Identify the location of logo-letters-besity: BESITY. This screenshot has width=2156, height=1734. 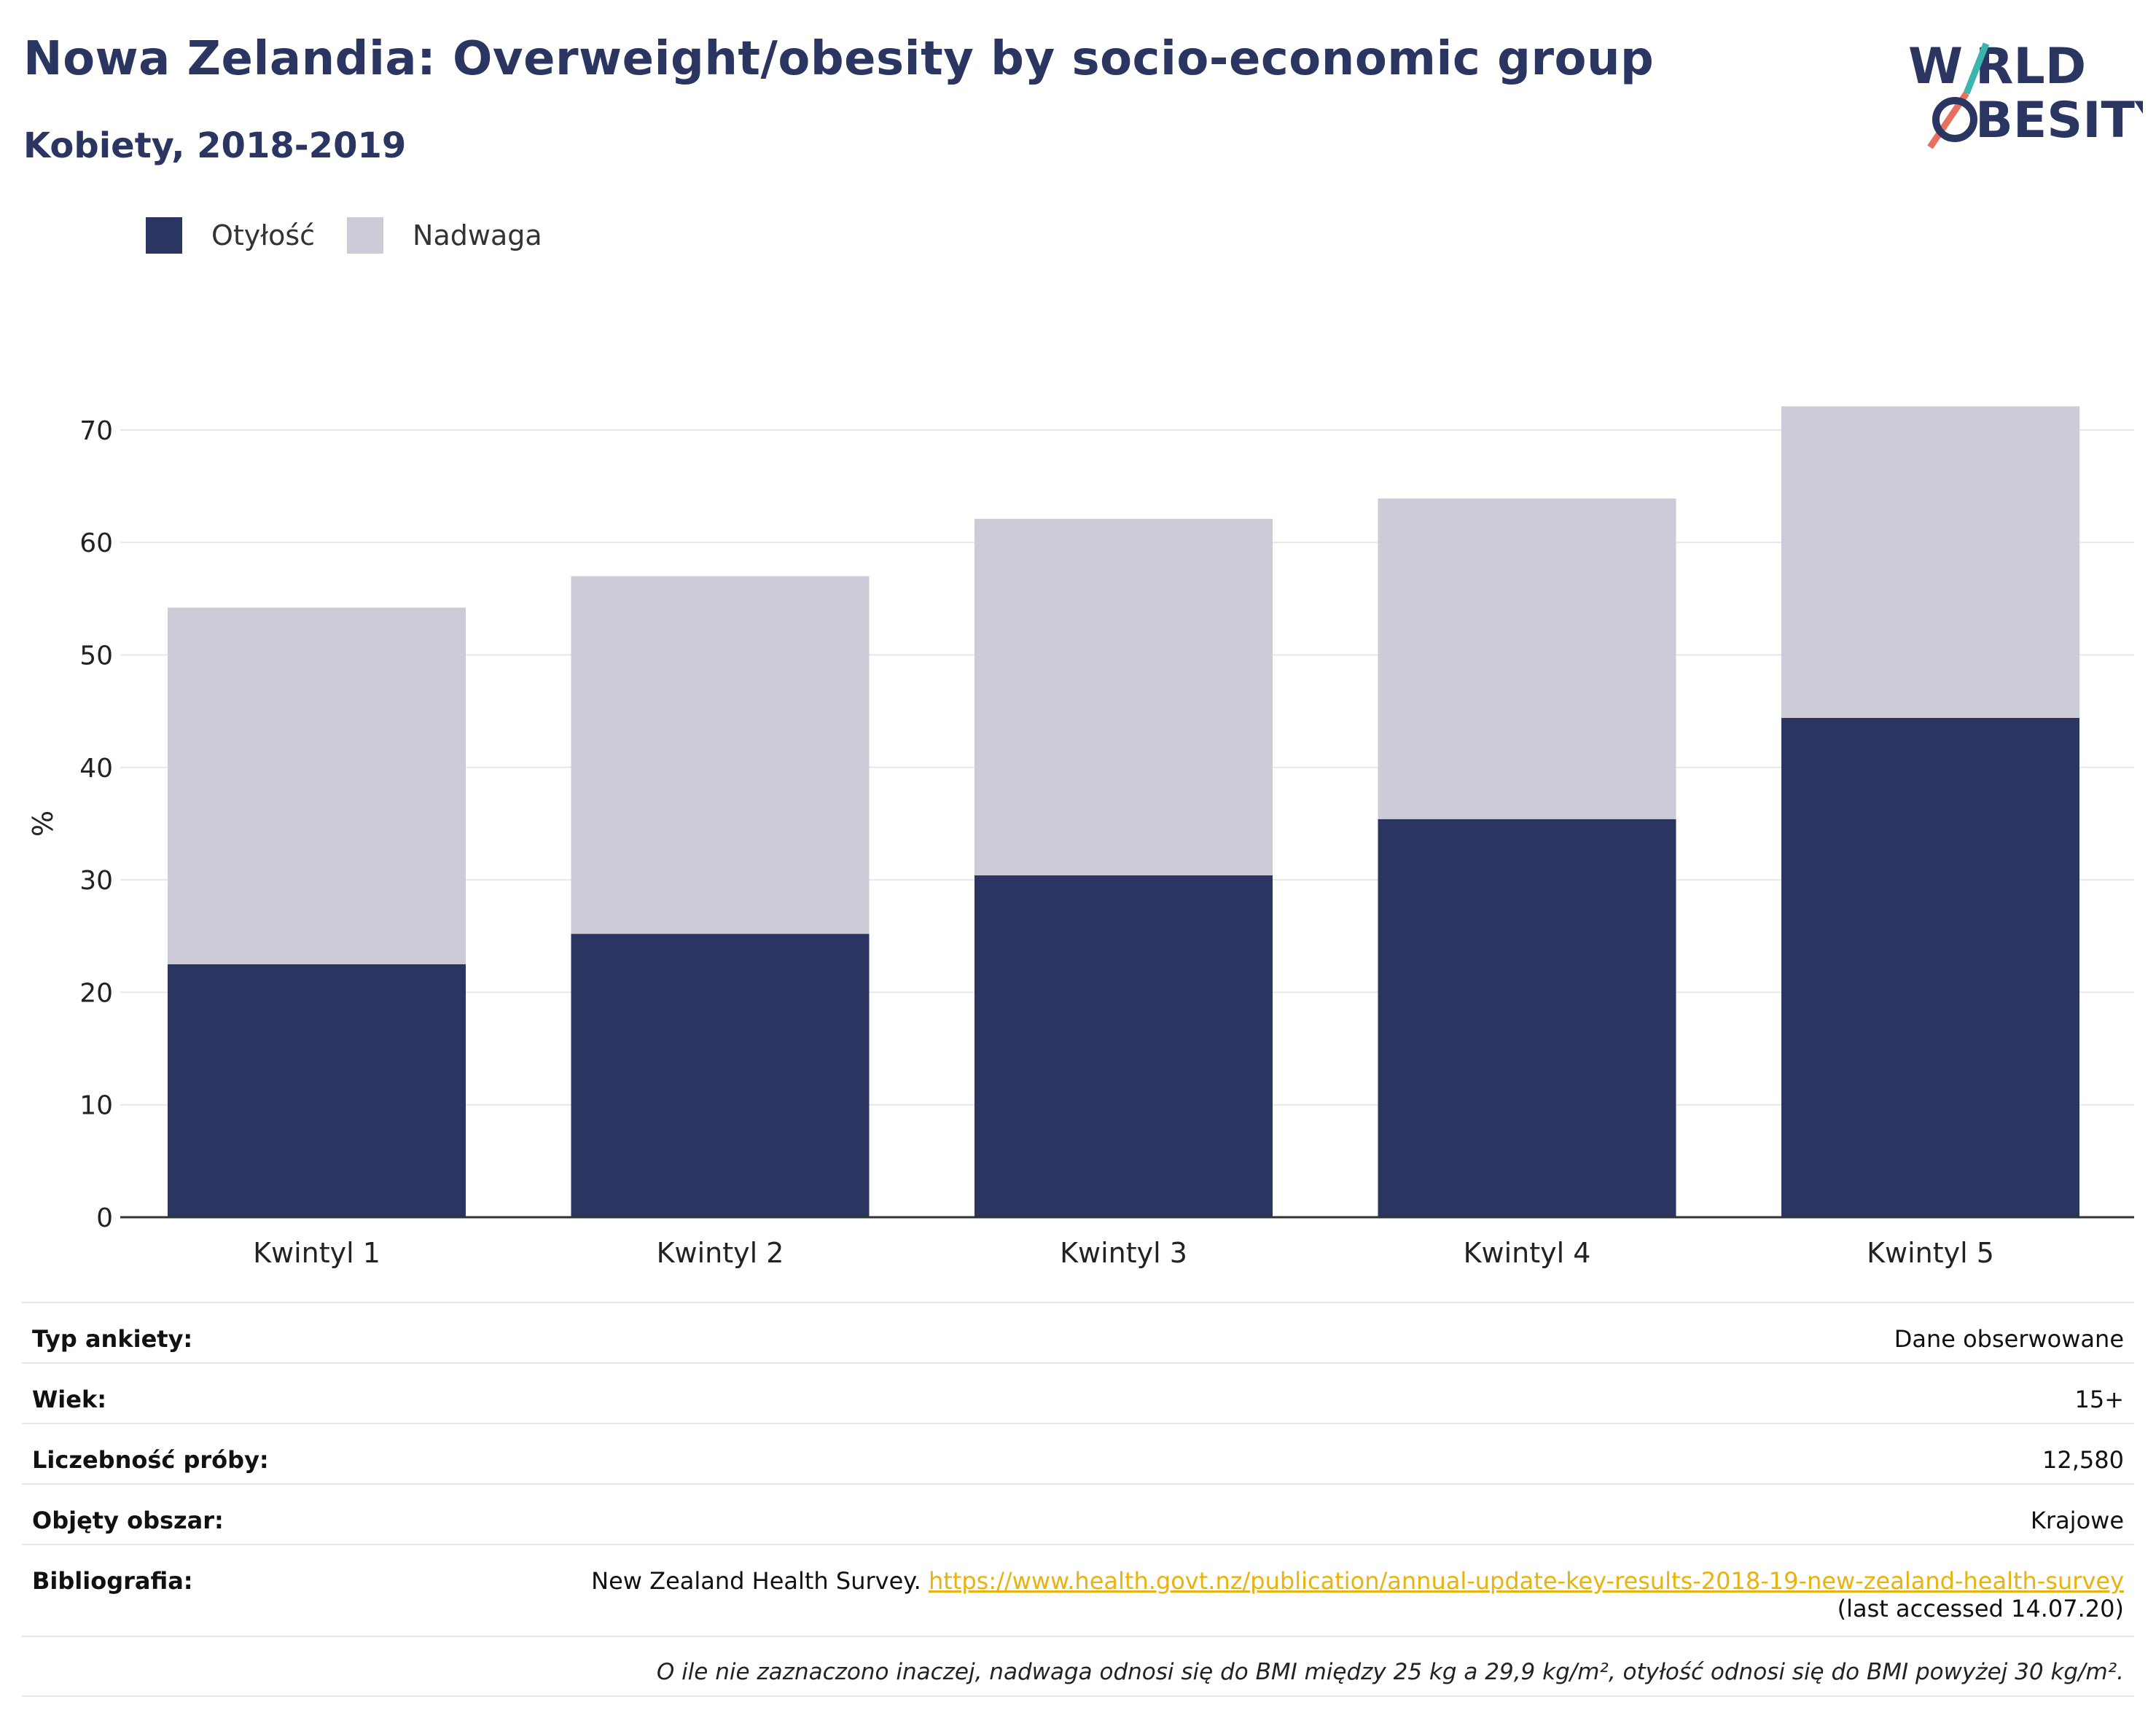
(2059, 120).